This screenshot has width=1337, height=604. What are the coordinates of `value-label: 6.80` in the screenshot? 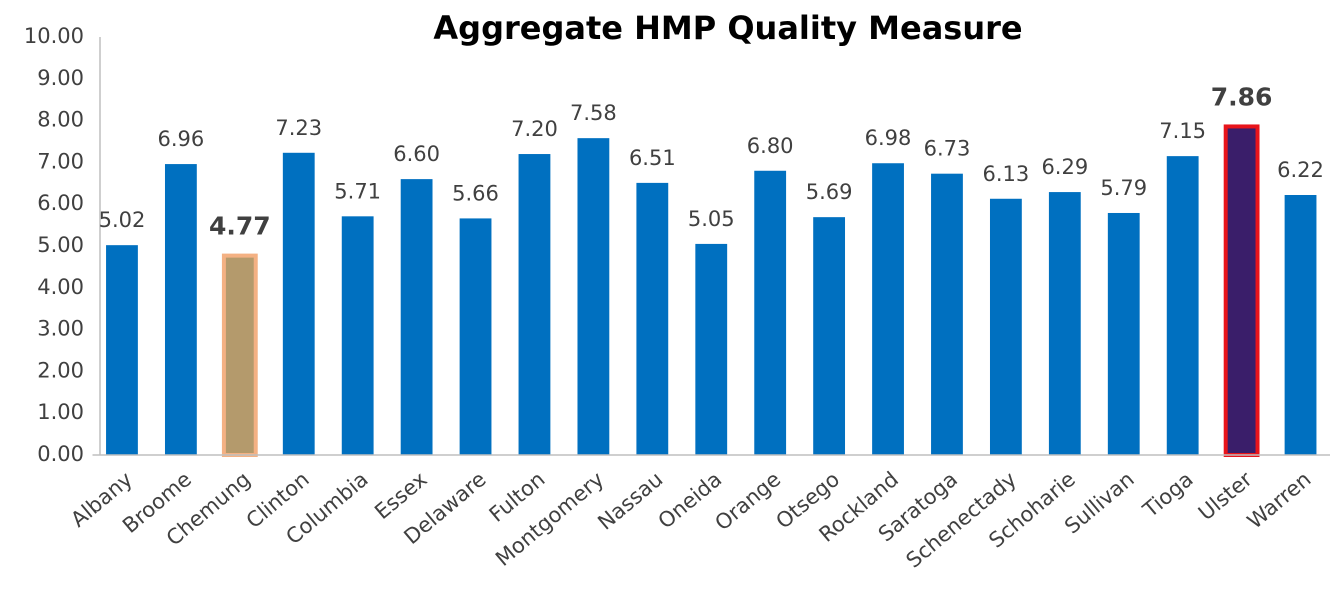 It's located at (770, 146).